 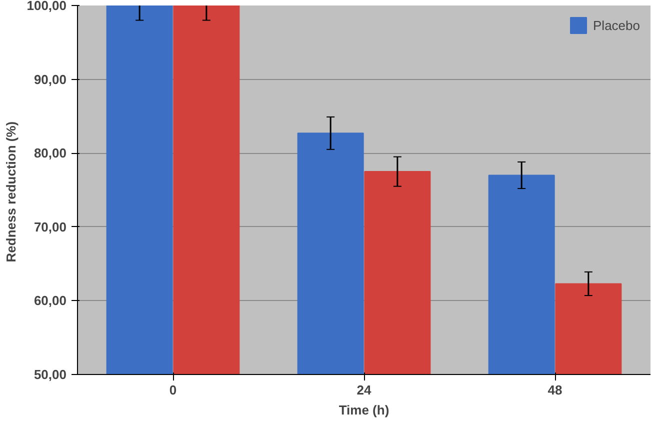 I want to click on y-axis-title: Redness reduction (%), so click(x=11, y=191).